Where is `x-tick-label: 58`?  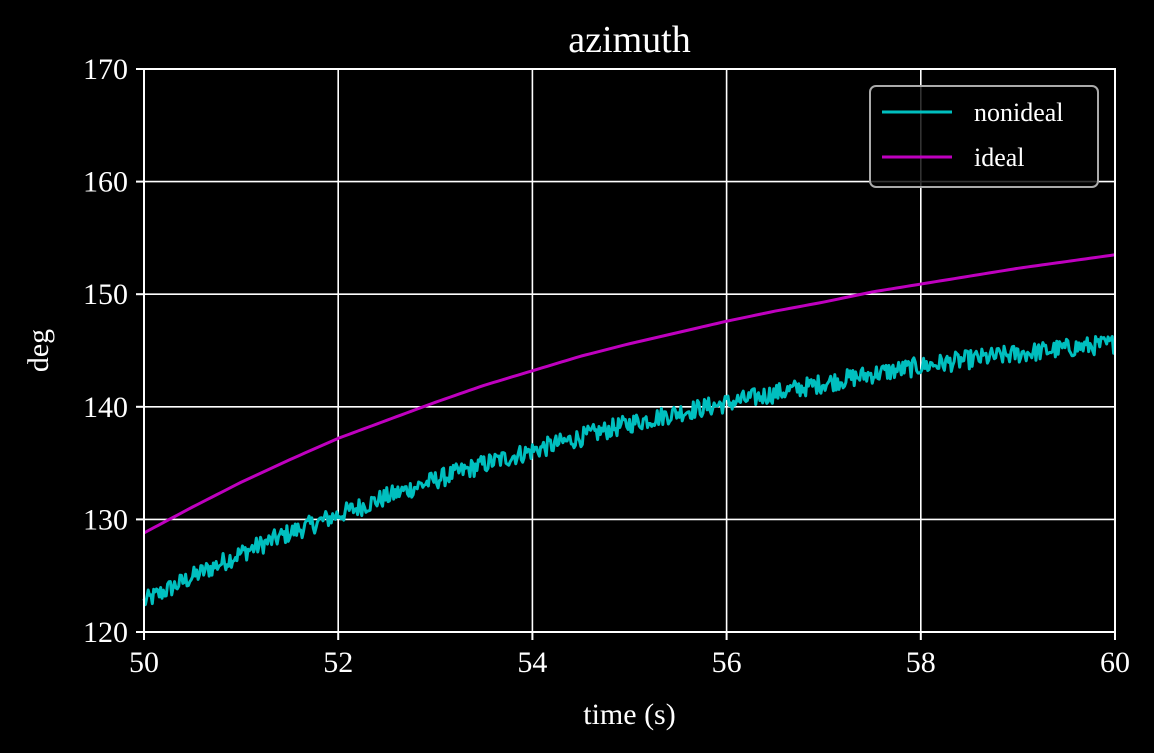
x-tick-label: 58 is located at coordinates (921, 662).